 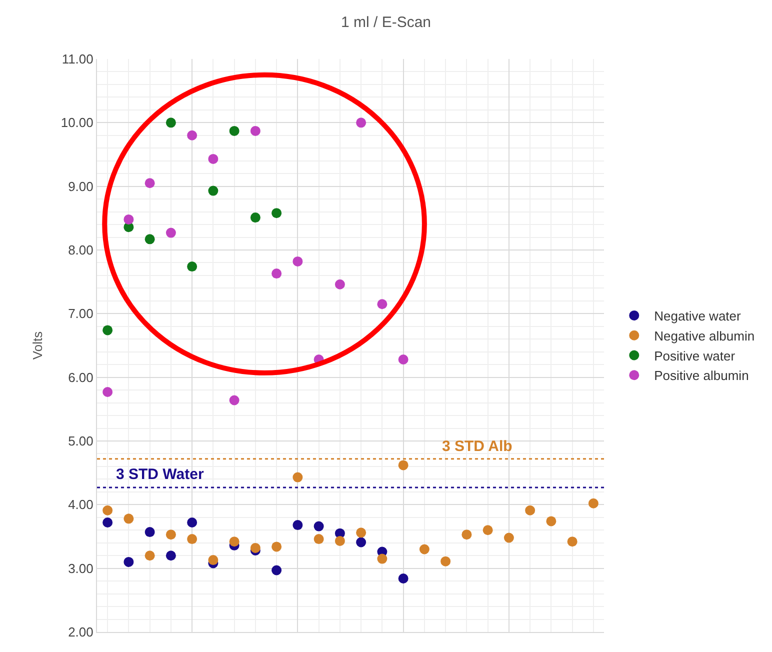 What do you see at coordinates (81, 314) in the screenshot?
I see `y-tick-label: 7.00` at bounding box center [81, 314].